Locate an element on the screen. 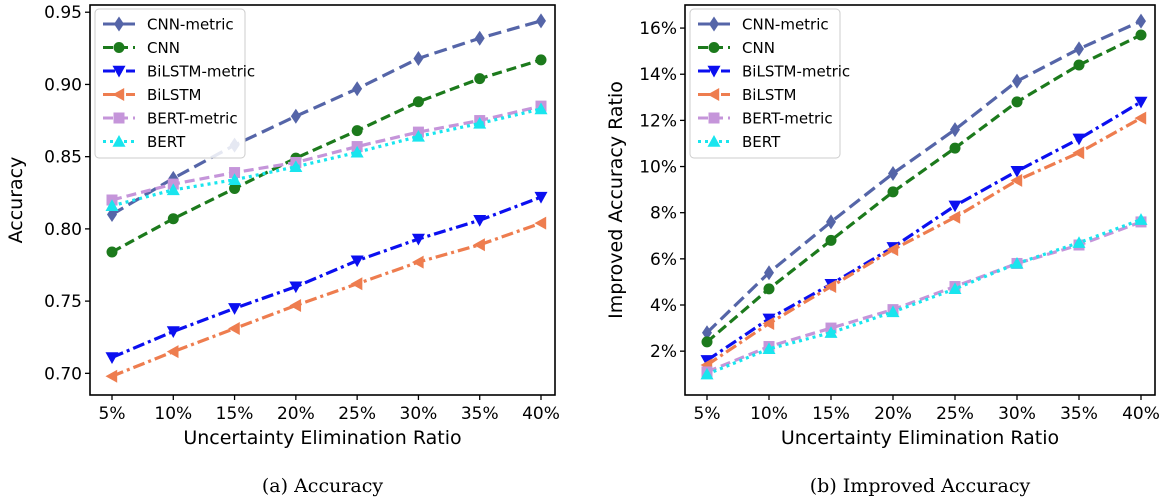 The width and height of the screenshot is (1170, 500). y-tick-label: 6% is located at coordinates (663, 260).